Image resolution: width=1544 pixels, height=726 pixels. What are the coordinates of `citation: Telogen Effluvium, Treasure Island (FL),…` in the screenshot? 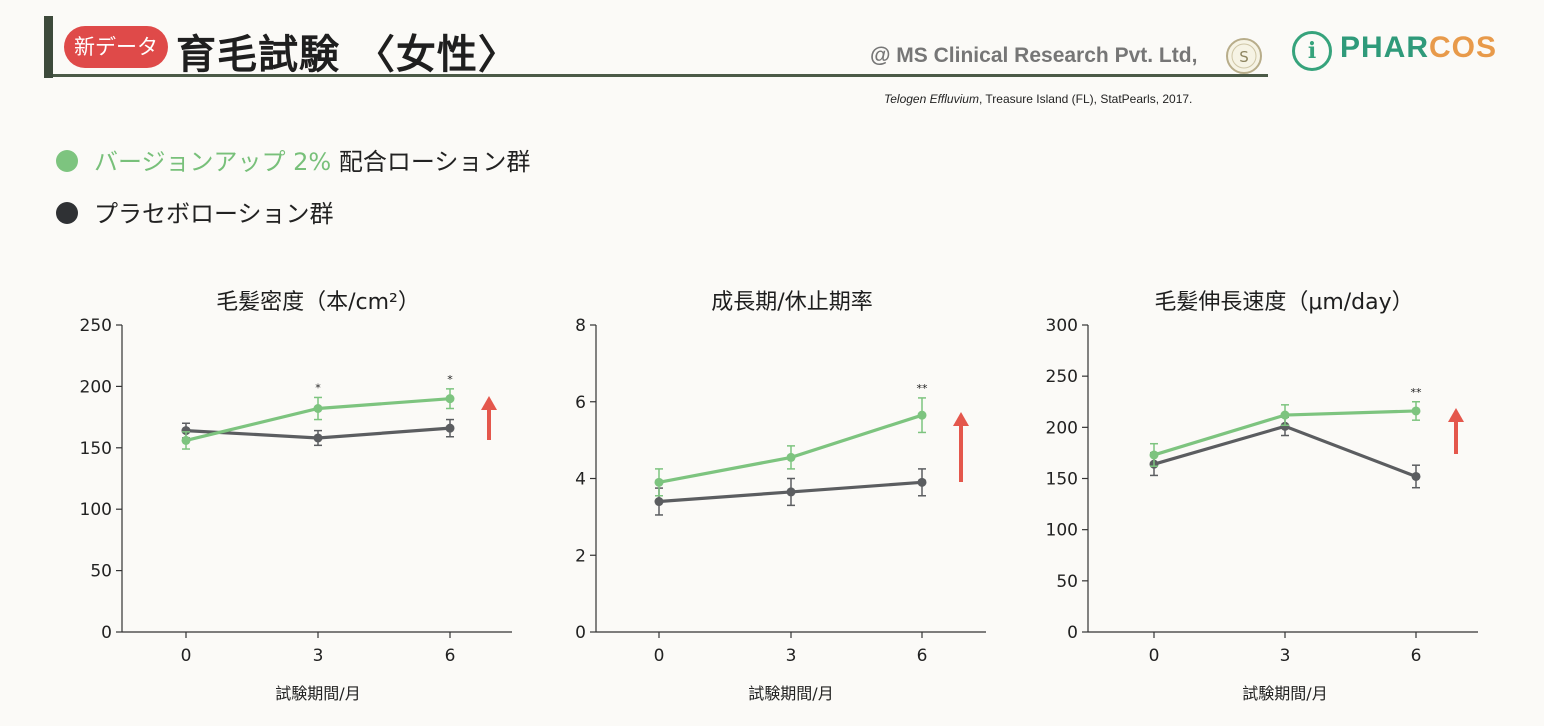 It's located at (1038, 99).